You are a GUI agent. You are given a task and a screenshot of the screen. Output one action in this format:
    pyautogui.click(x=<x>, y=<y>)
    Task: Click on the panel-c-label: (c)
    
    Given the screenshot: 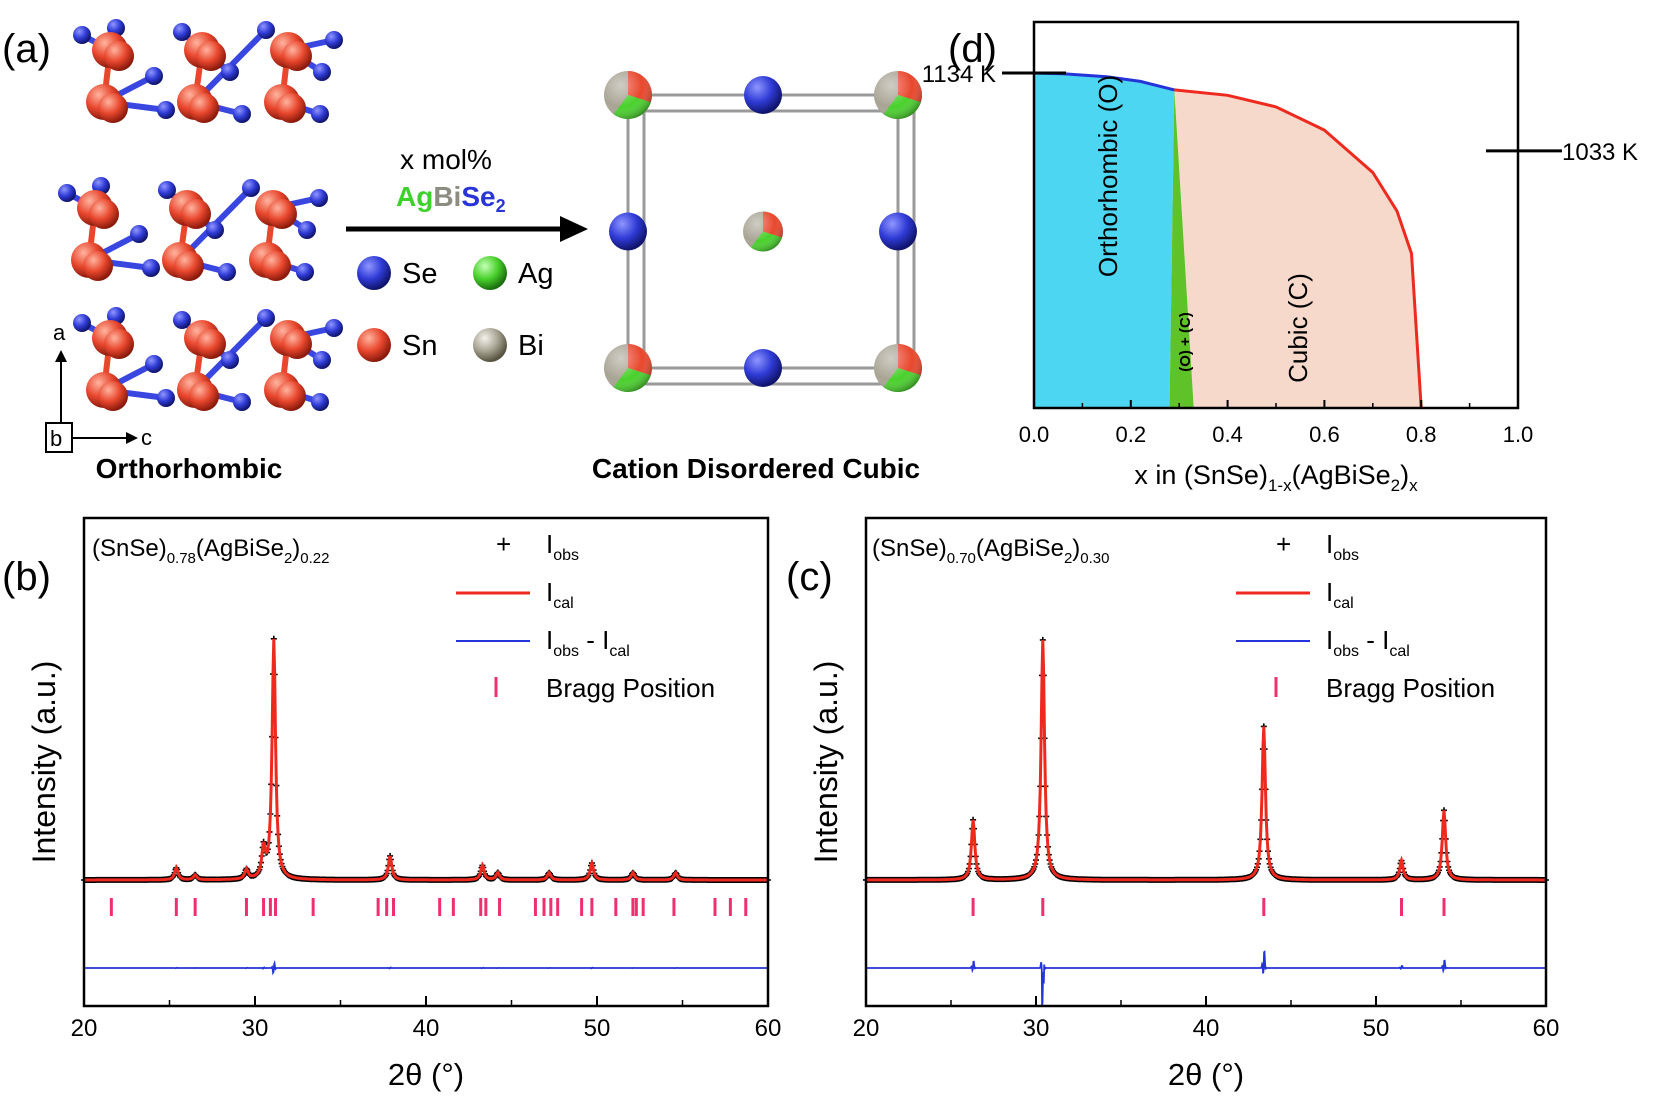 What is the action you would take?
    pyautogui.click(x=809, y=577)
    